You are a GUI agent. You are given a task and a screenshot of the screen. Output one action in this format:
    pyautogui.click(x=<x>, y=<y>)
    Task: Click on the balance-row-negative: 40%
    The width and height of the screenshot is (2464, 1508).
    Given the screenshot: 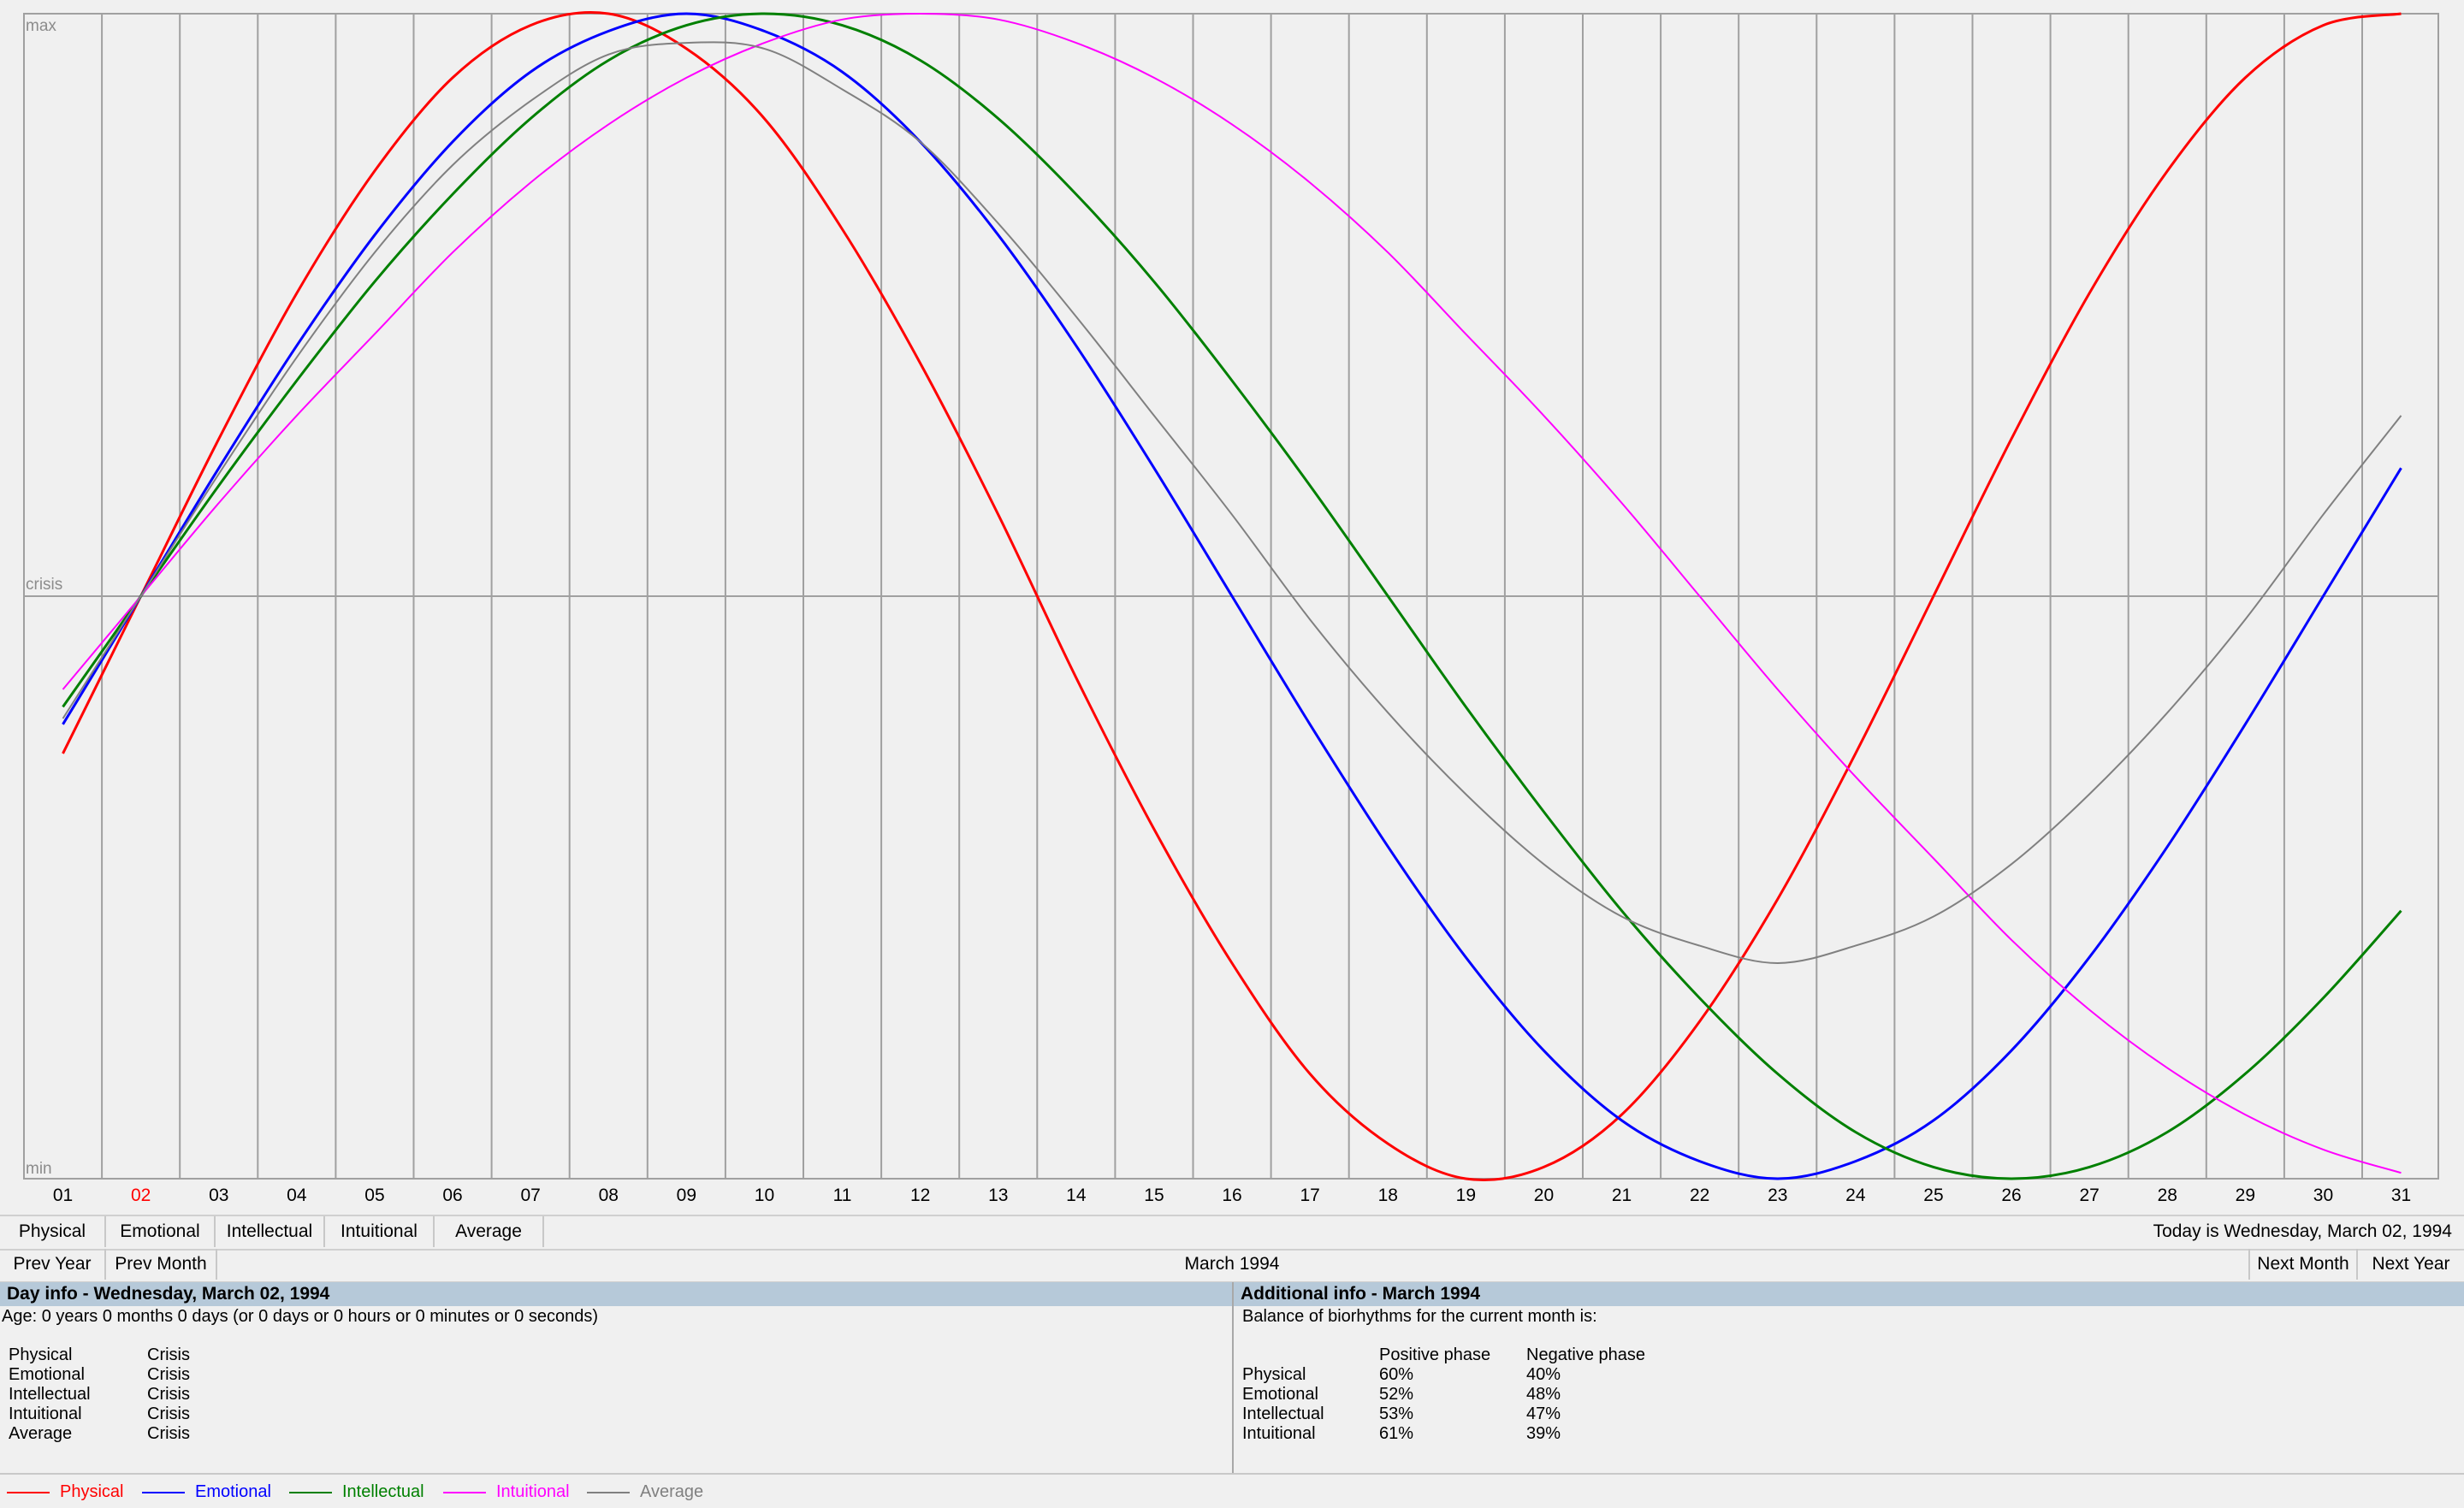 What is the action you would take?
    pyautogui.click(x=1543, y=1374)
    